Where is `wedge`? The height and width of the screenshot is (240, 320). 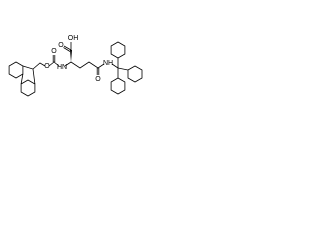 wedge is located at coordinates (71, 56).